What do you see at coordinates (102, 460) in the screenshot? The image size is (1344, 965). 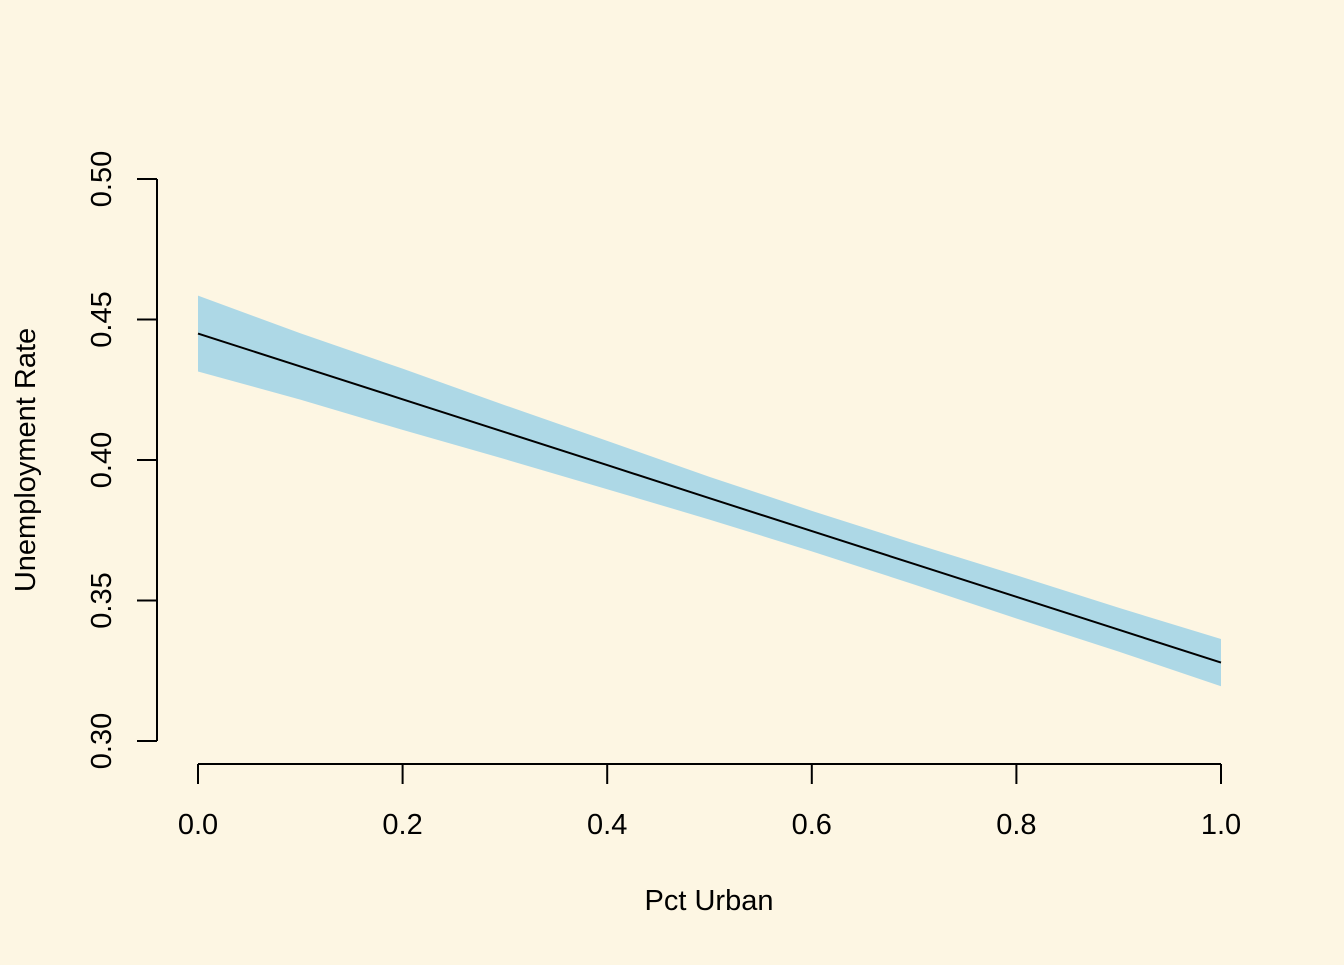 I see `y-tick-label: 0.40` at bounding box center [102, 460].